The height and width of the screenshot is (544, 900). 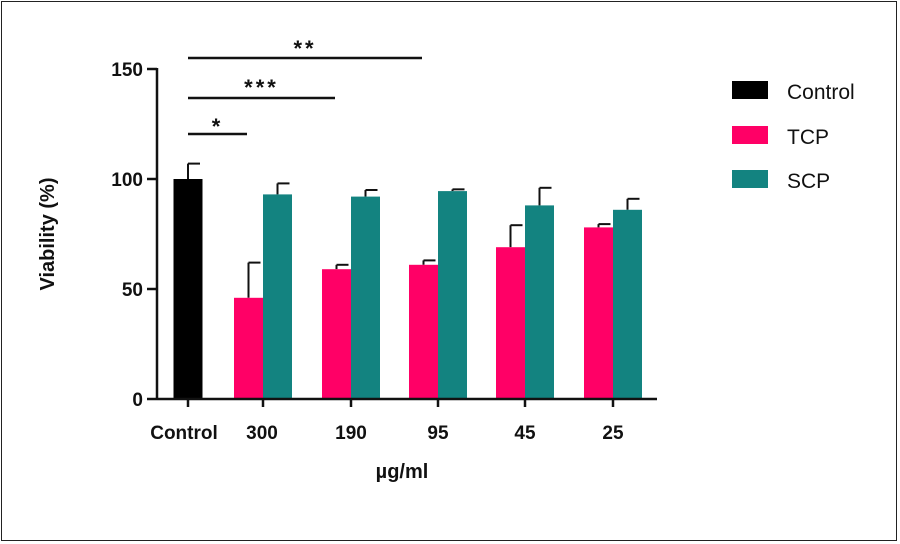 I want to click on x-tick-label: 190, so click(x=351, y=433).